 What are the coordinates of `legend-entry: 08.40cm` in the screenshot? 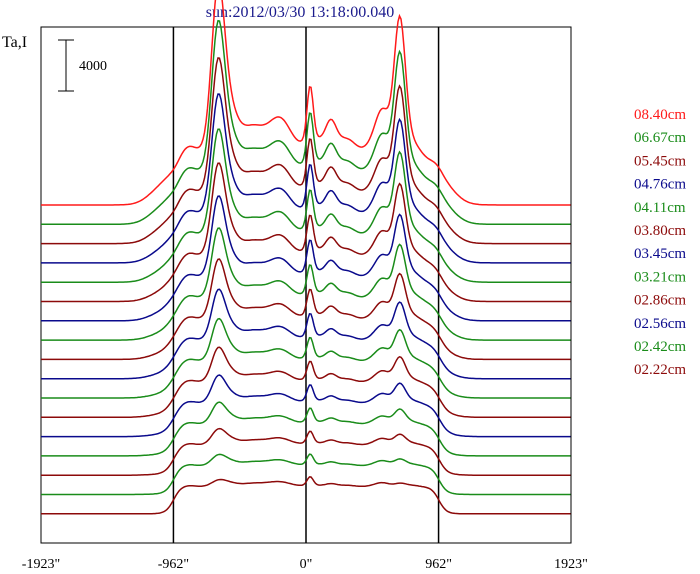 It's located at (660, 115).